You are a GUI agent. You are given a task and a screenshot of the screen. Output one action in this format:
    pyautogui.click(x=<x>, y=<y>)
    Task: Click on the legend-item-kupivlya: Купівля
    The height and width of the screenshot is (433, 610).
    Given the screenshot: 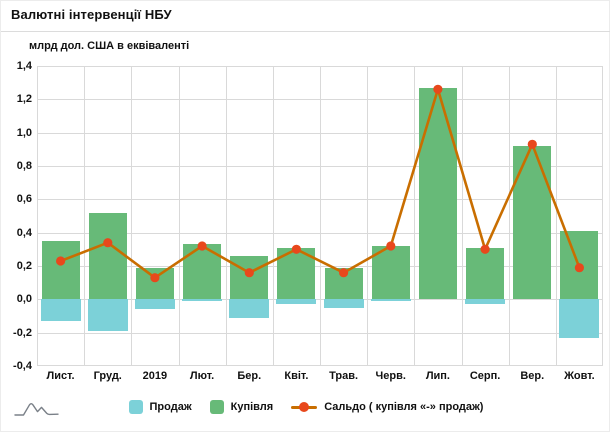 What is the action you would take?
    pyautogui.click(x=241, y=407)
    